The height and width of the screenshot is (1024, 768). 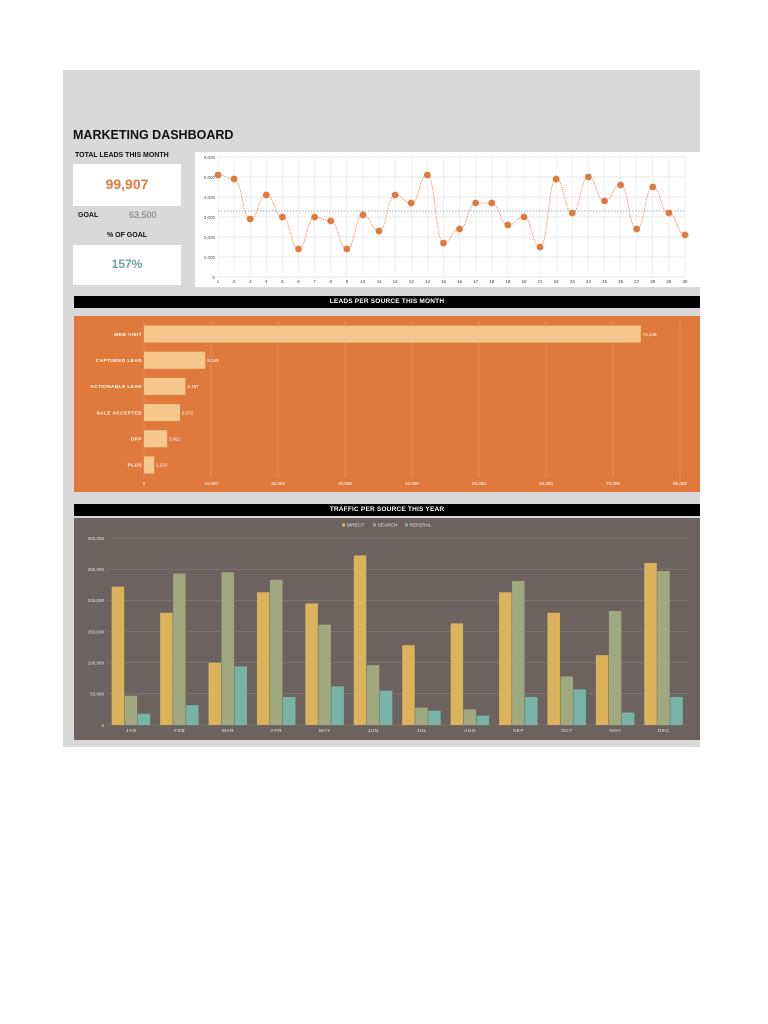 I want to click on x-tick-label: 6, so click(x=298, y=281).